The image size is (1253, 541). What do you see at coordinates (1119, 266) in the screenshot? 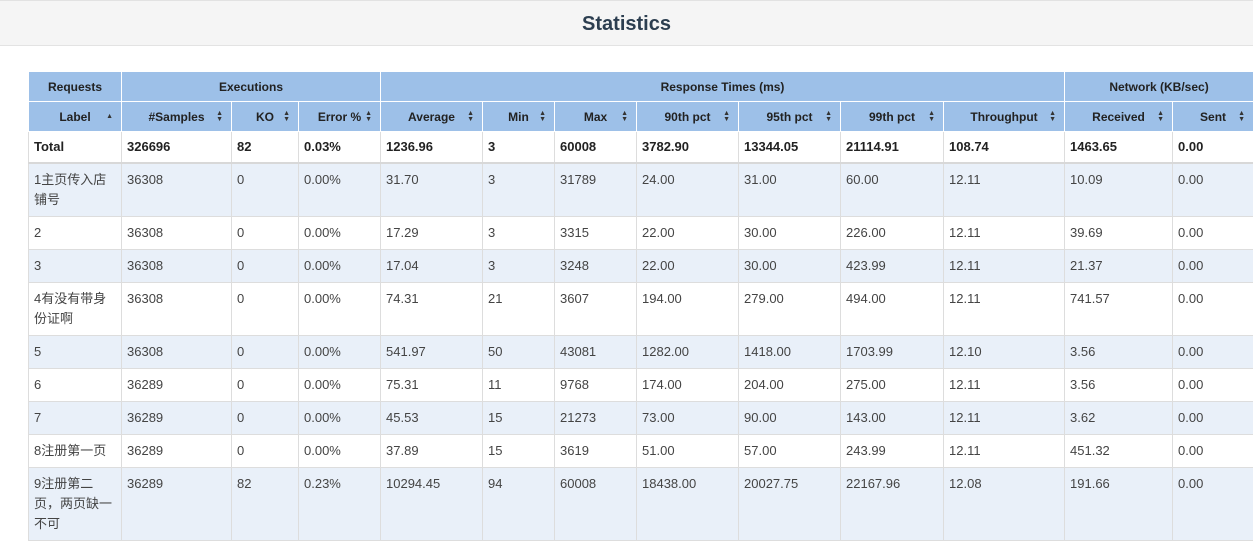
I see `cell-received: 21.37` at bounding box center [1119, 266].